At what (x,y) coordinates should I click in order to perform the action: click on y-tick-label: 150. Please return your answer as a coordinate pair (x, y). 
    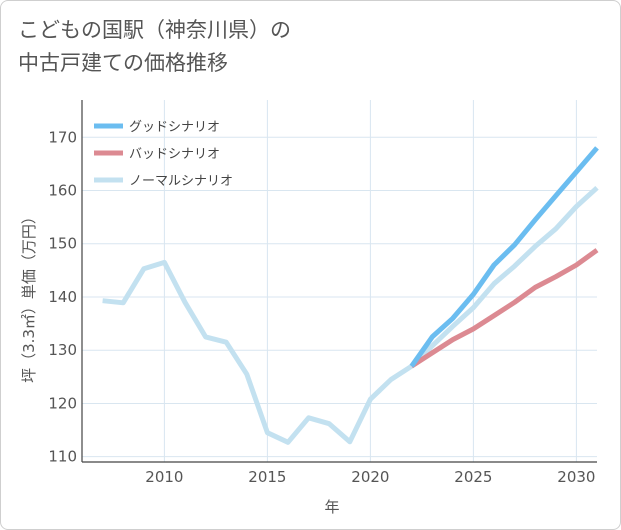
    Looking at the image, I should click on (62, 244).